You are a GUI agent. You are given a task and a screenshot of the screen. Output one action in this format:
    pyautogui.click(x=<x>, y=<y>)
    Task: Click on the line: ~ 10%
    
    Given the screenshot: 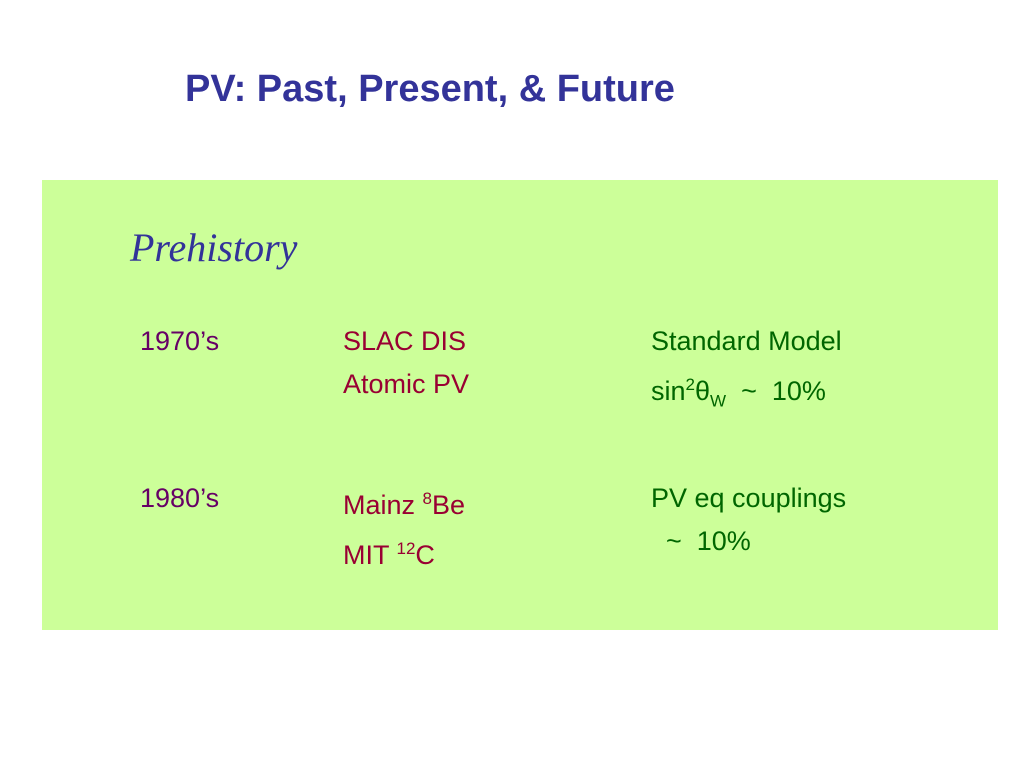 What is the action you would take?
    pyautogui.click(x=748, y=541)
    